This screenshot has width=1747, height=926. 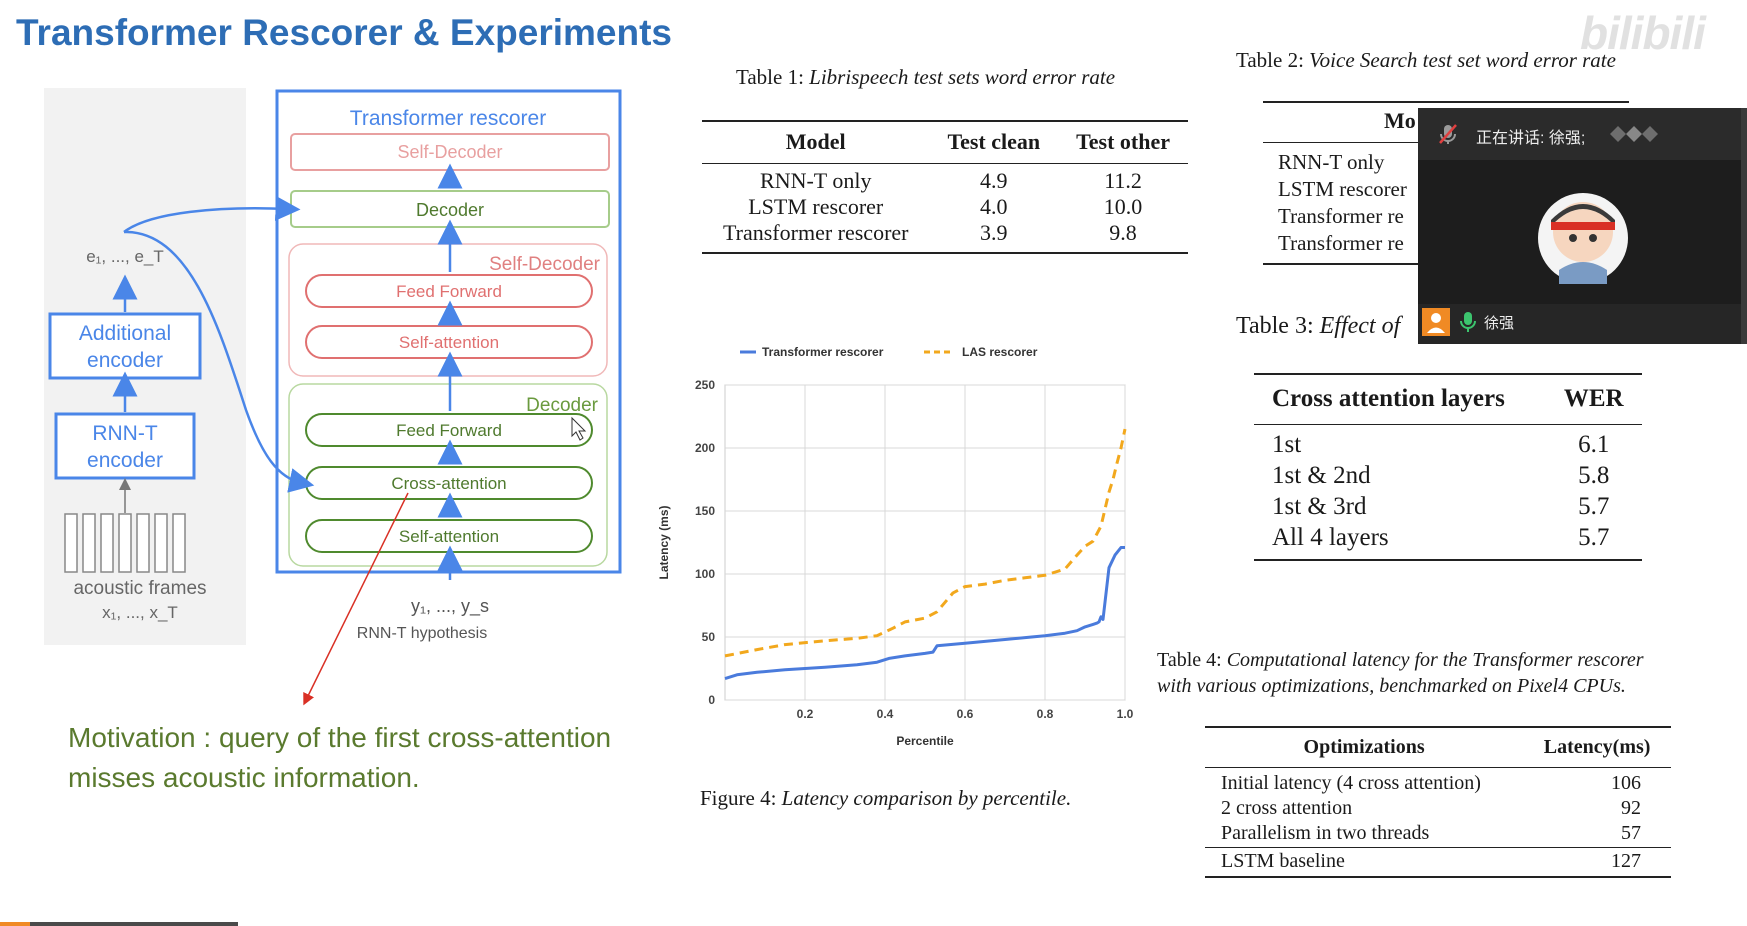 I want to click on table2-header: Mo, so click(x=1400, y=120).